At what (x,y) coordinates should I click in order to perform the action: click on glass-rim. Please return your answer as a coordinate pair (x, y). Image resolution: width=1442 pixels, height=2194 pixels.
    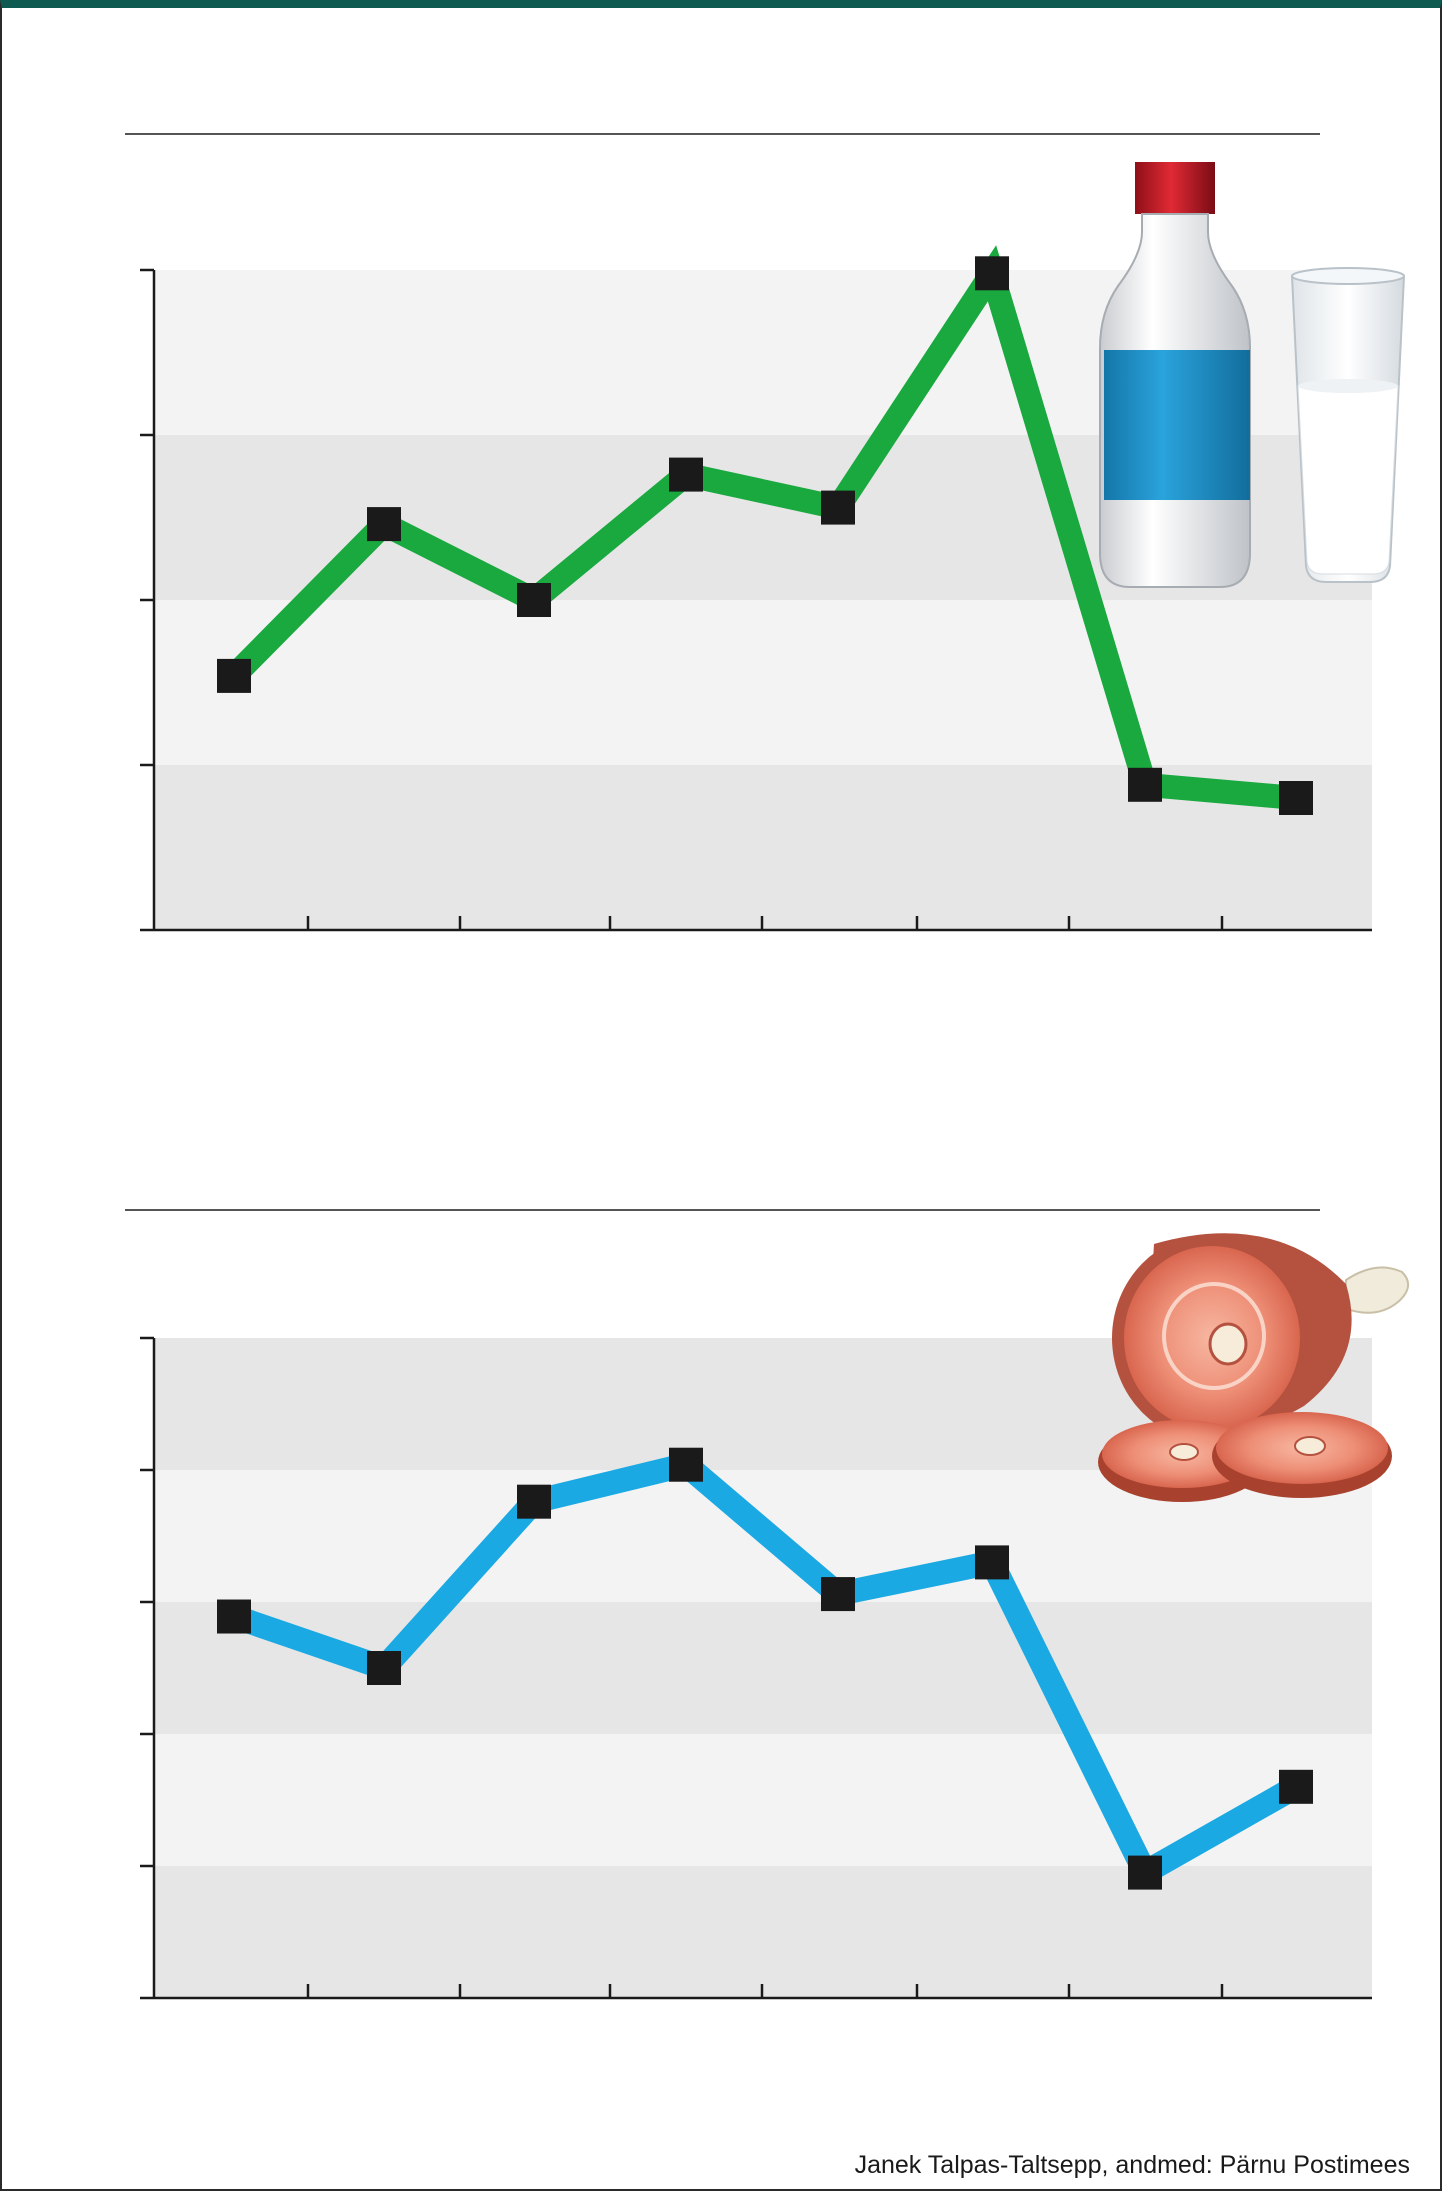
    Looking at the image, I should click on (1348, 276).